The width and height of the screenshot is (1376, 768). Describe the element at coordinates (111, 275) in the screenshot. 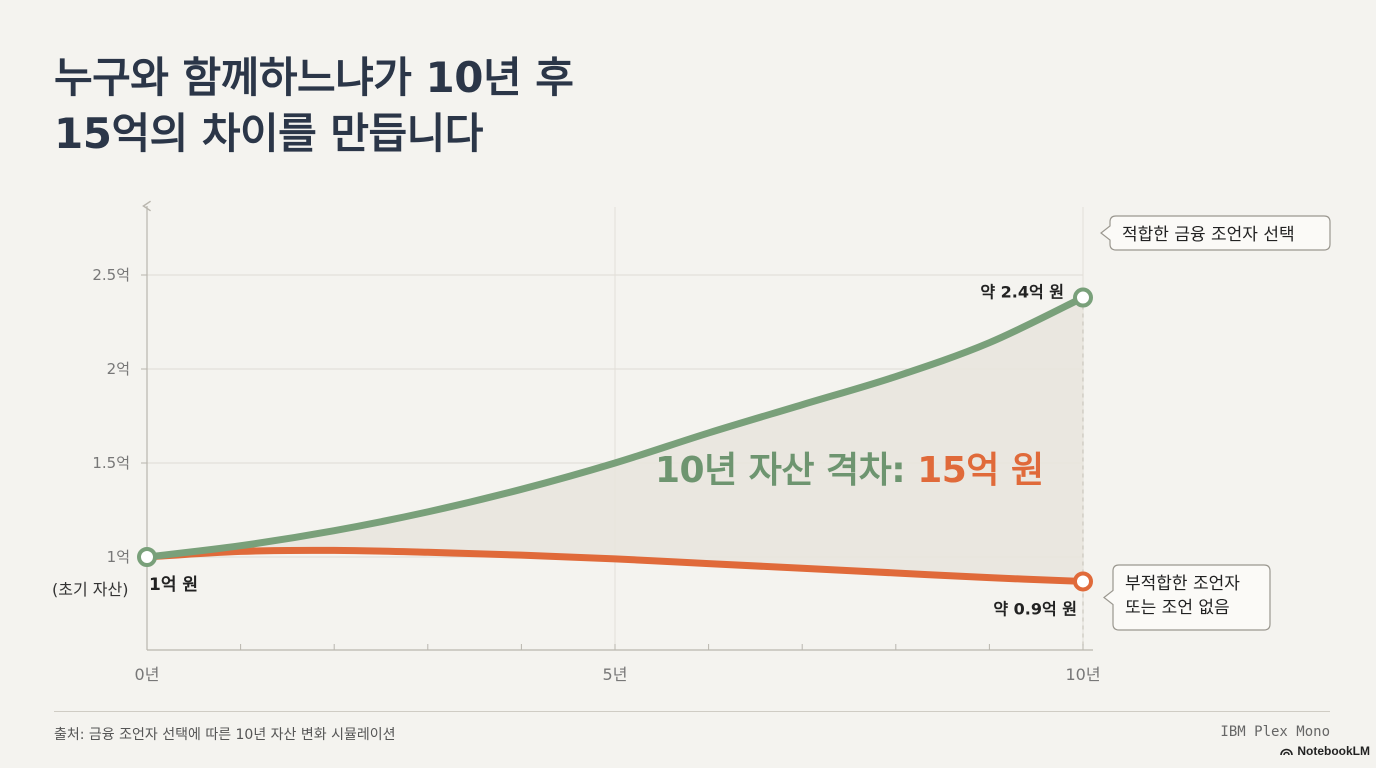

I see `y-tick-label: 2.5억` at that location.